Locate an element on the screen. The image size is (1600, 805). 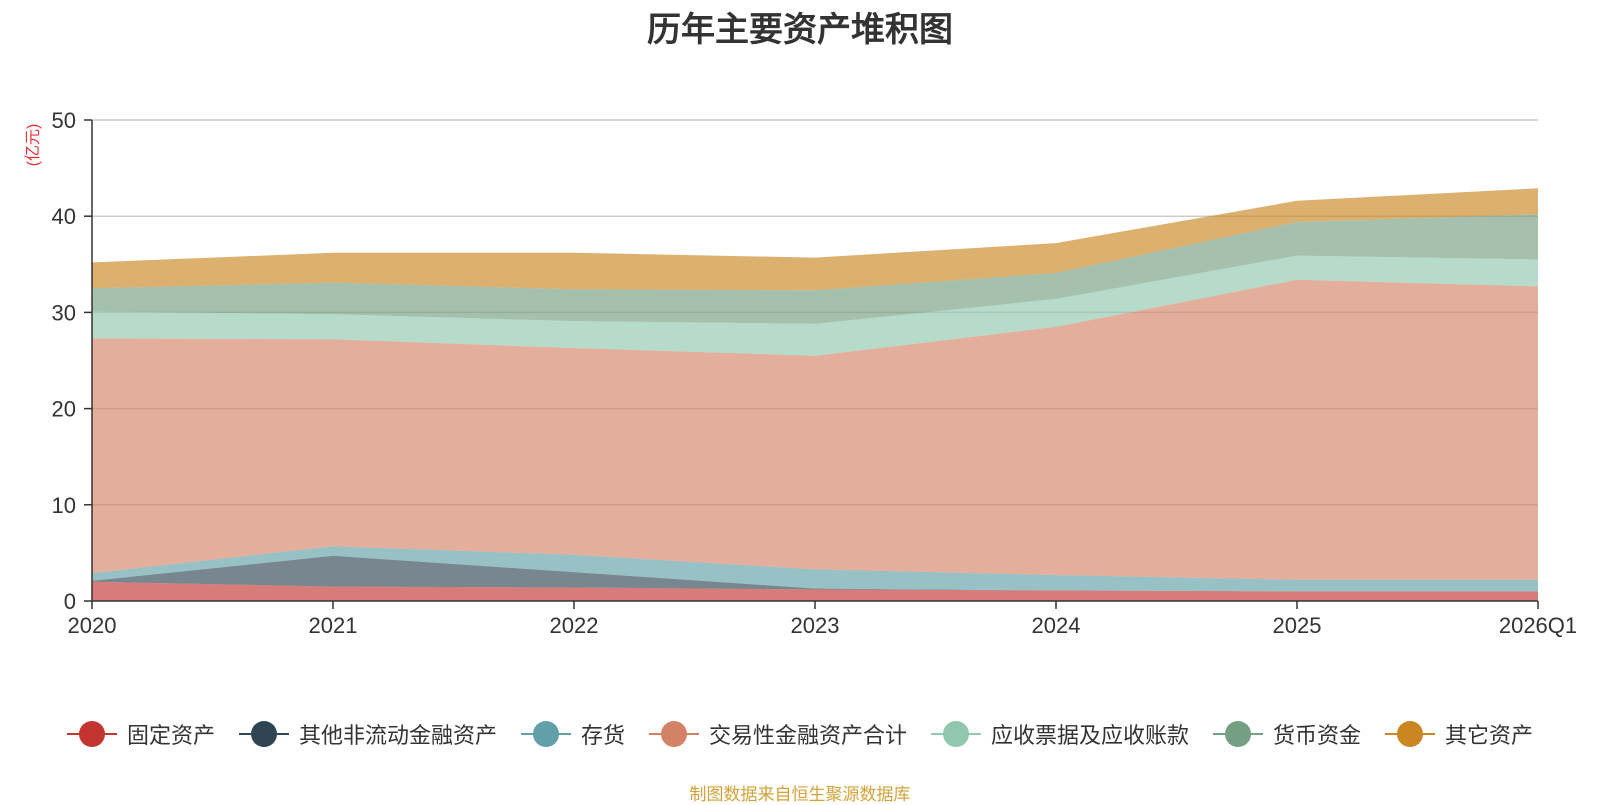
x-tick-label: 2021 is located at coordinates (333, 625).